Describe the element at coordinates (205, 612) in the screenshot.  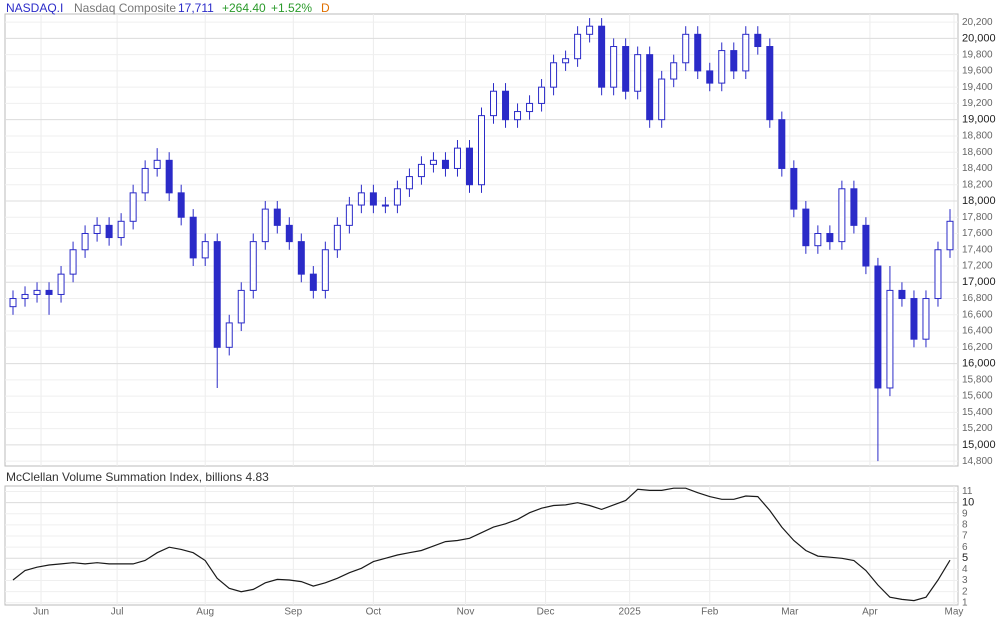
I see `x-tick-label: Aug` at that location.